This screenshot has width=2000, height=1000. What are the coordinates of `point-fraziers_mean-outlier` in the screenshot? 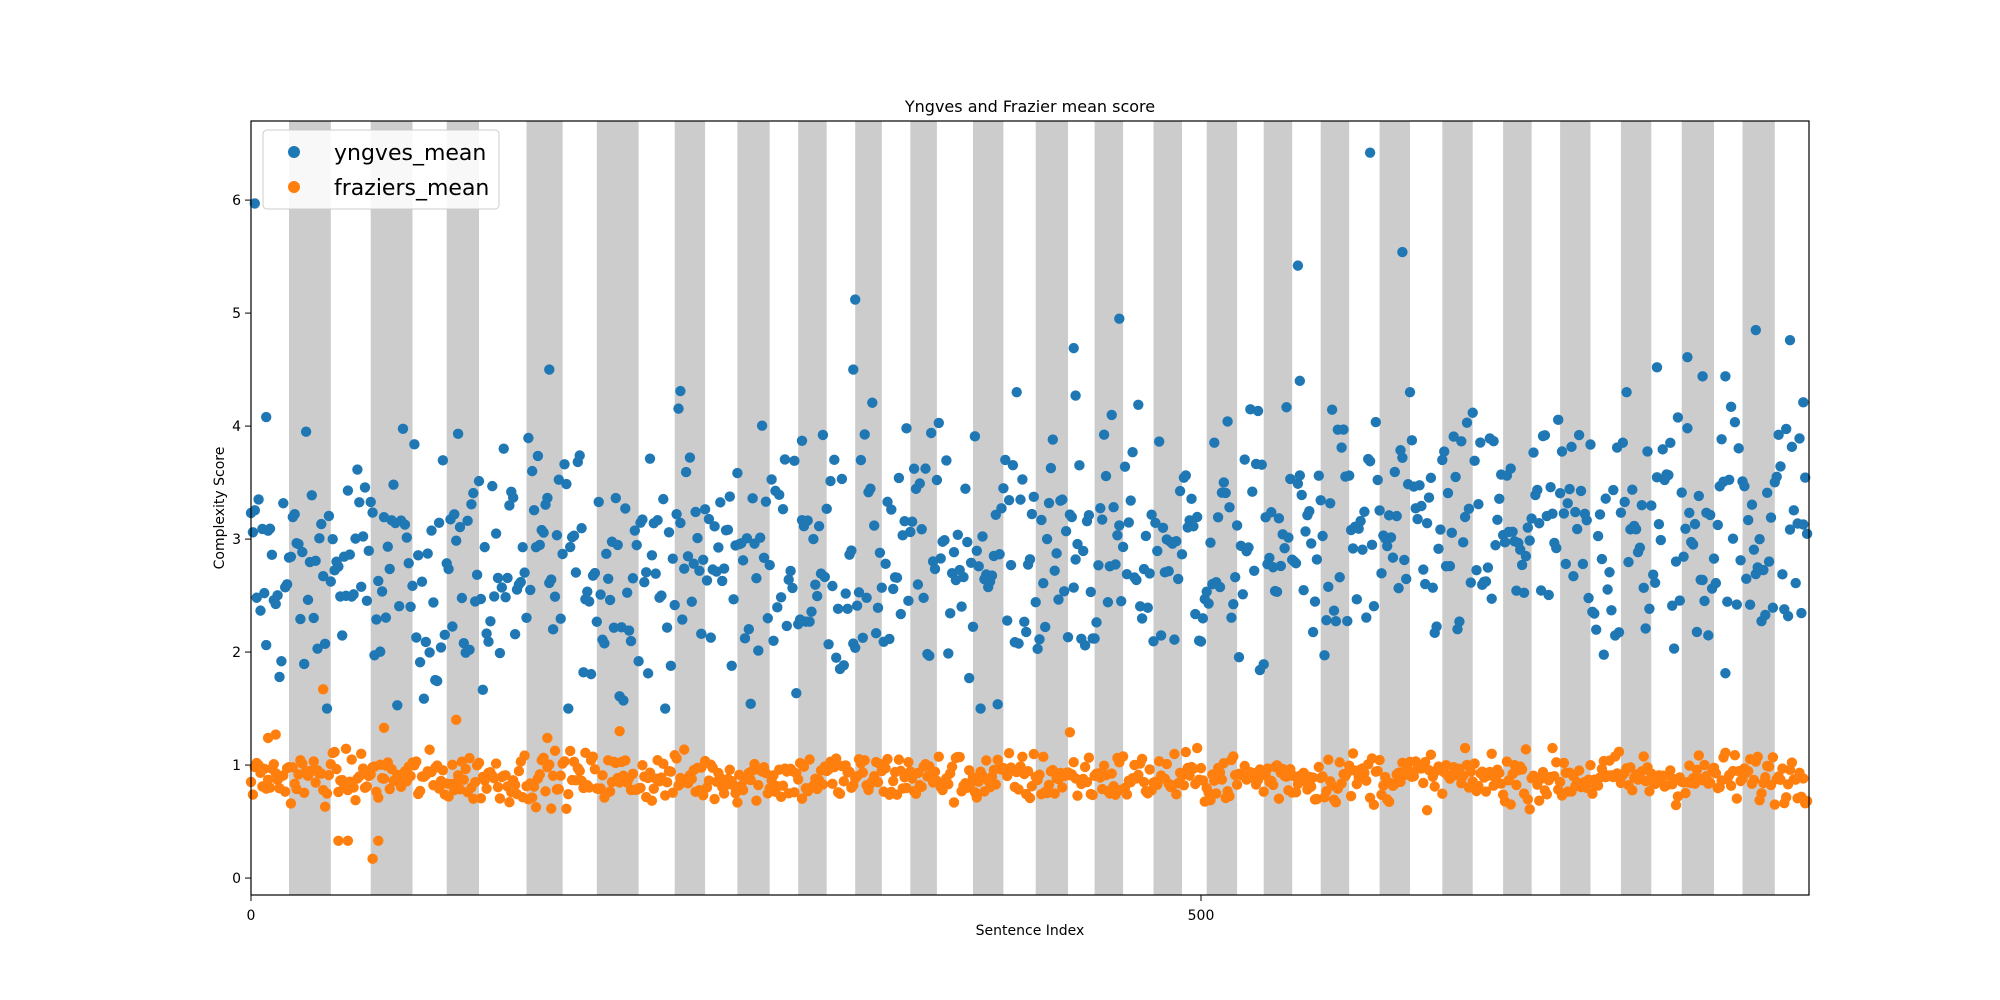 It's located at (1070, 732).